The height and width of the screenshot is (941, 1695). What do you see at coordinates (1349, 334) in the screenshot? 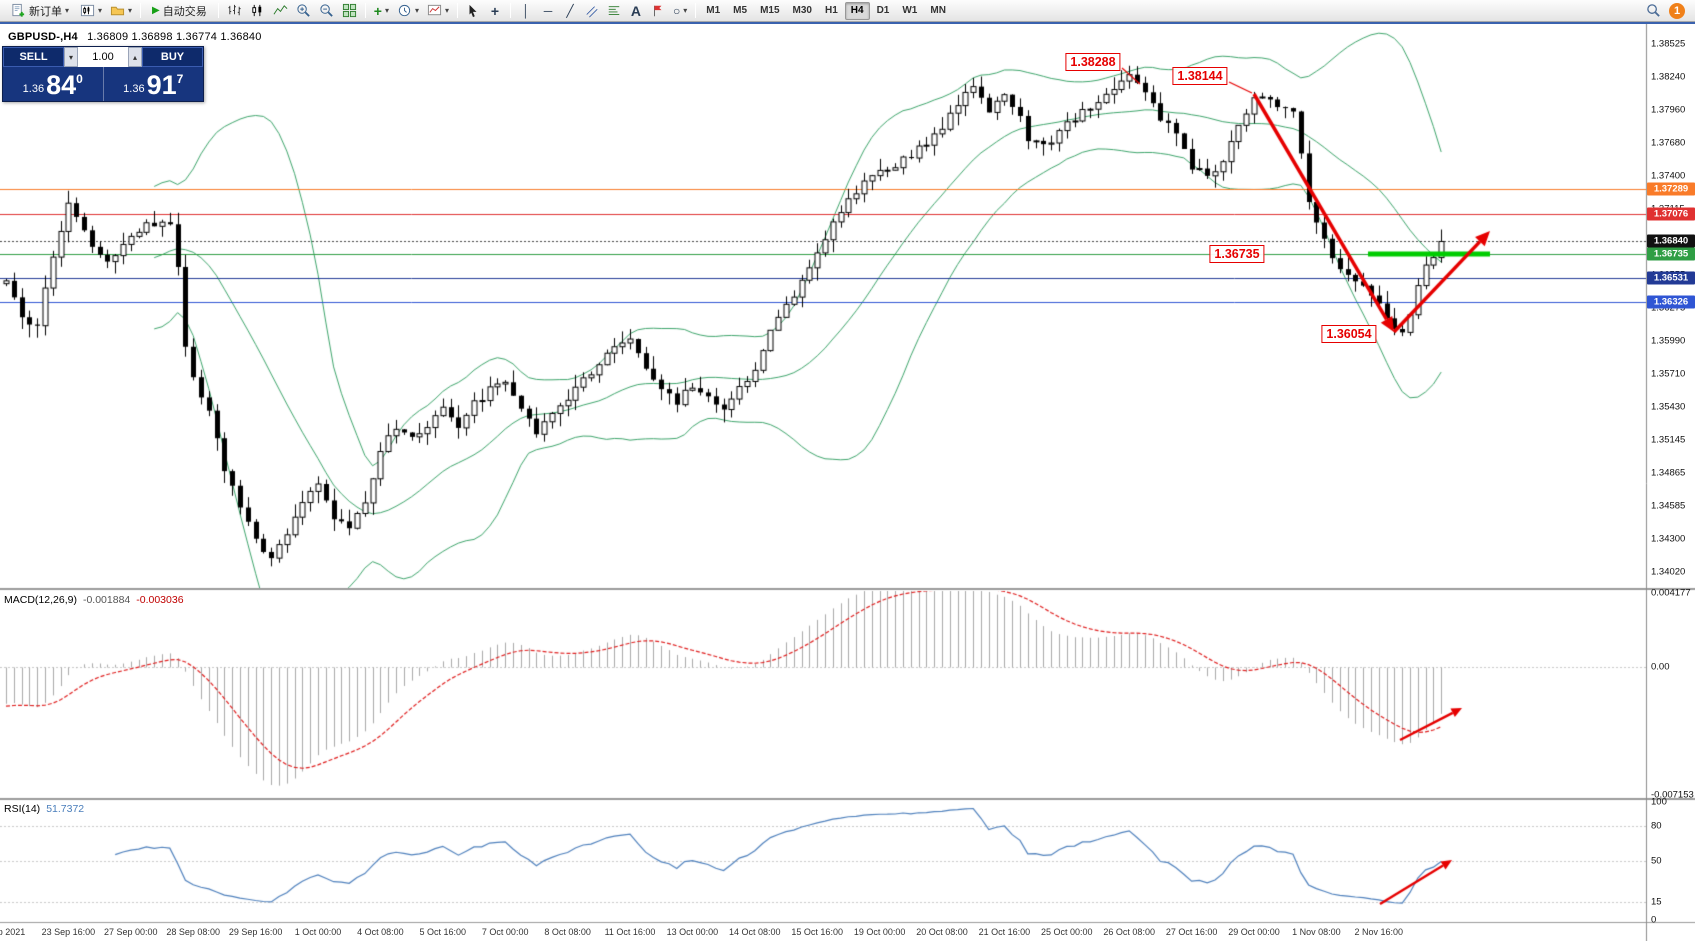
I see `price-annotation: 1.36054` at bounding box center [1349, 334].